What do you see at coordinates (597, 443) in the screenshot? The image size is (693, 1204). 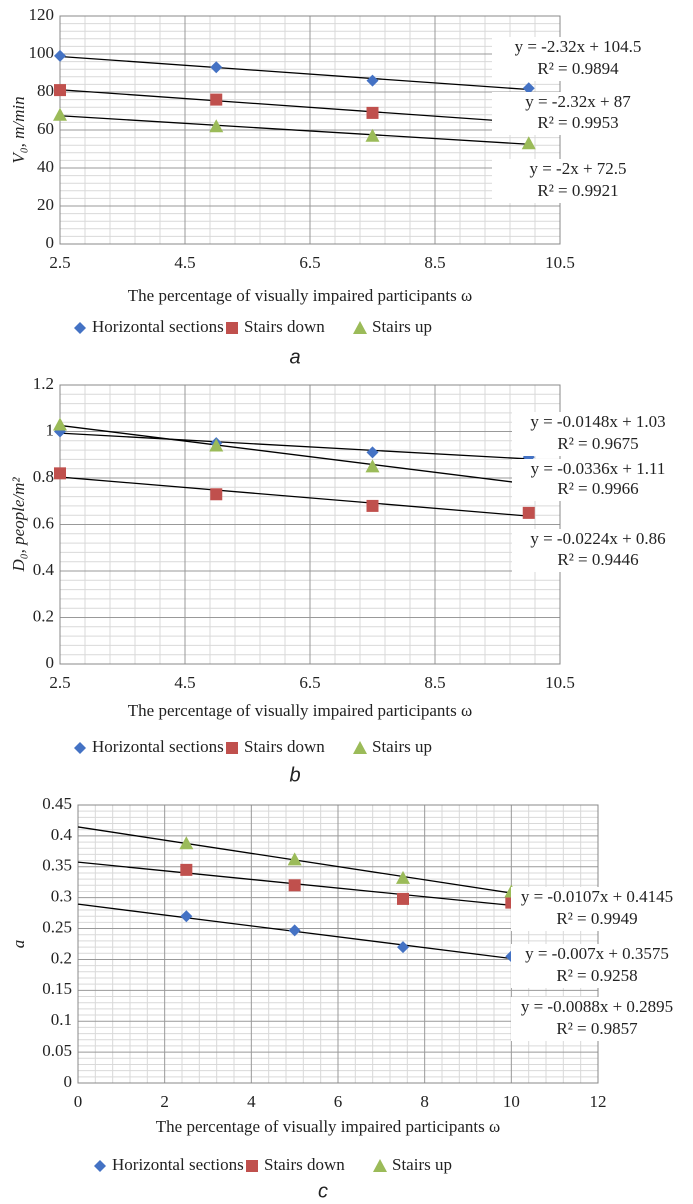 I see `trendline-r2: R² = 0.9675` at bounding box center [597, 443].